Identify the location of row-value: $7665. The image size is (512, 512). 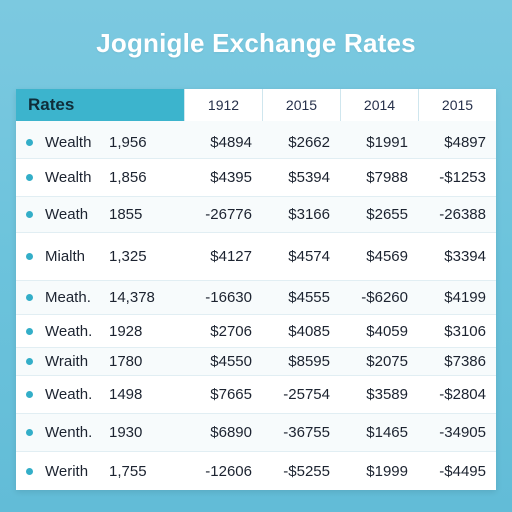
(231, 394).